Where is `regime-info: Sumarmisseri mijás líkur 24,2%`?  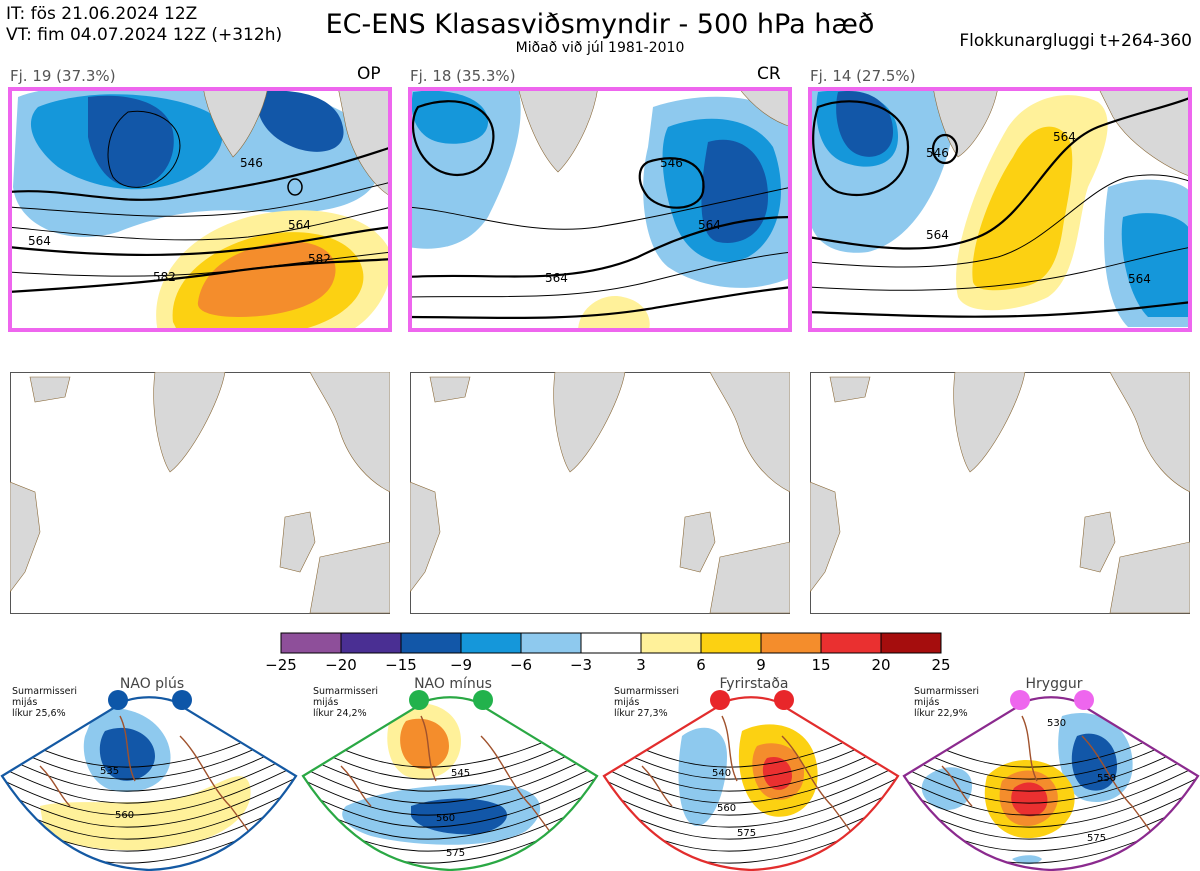
regime-info: Sumarmisseri mijás líkur 24,2% is located at coordinates (345, 702).